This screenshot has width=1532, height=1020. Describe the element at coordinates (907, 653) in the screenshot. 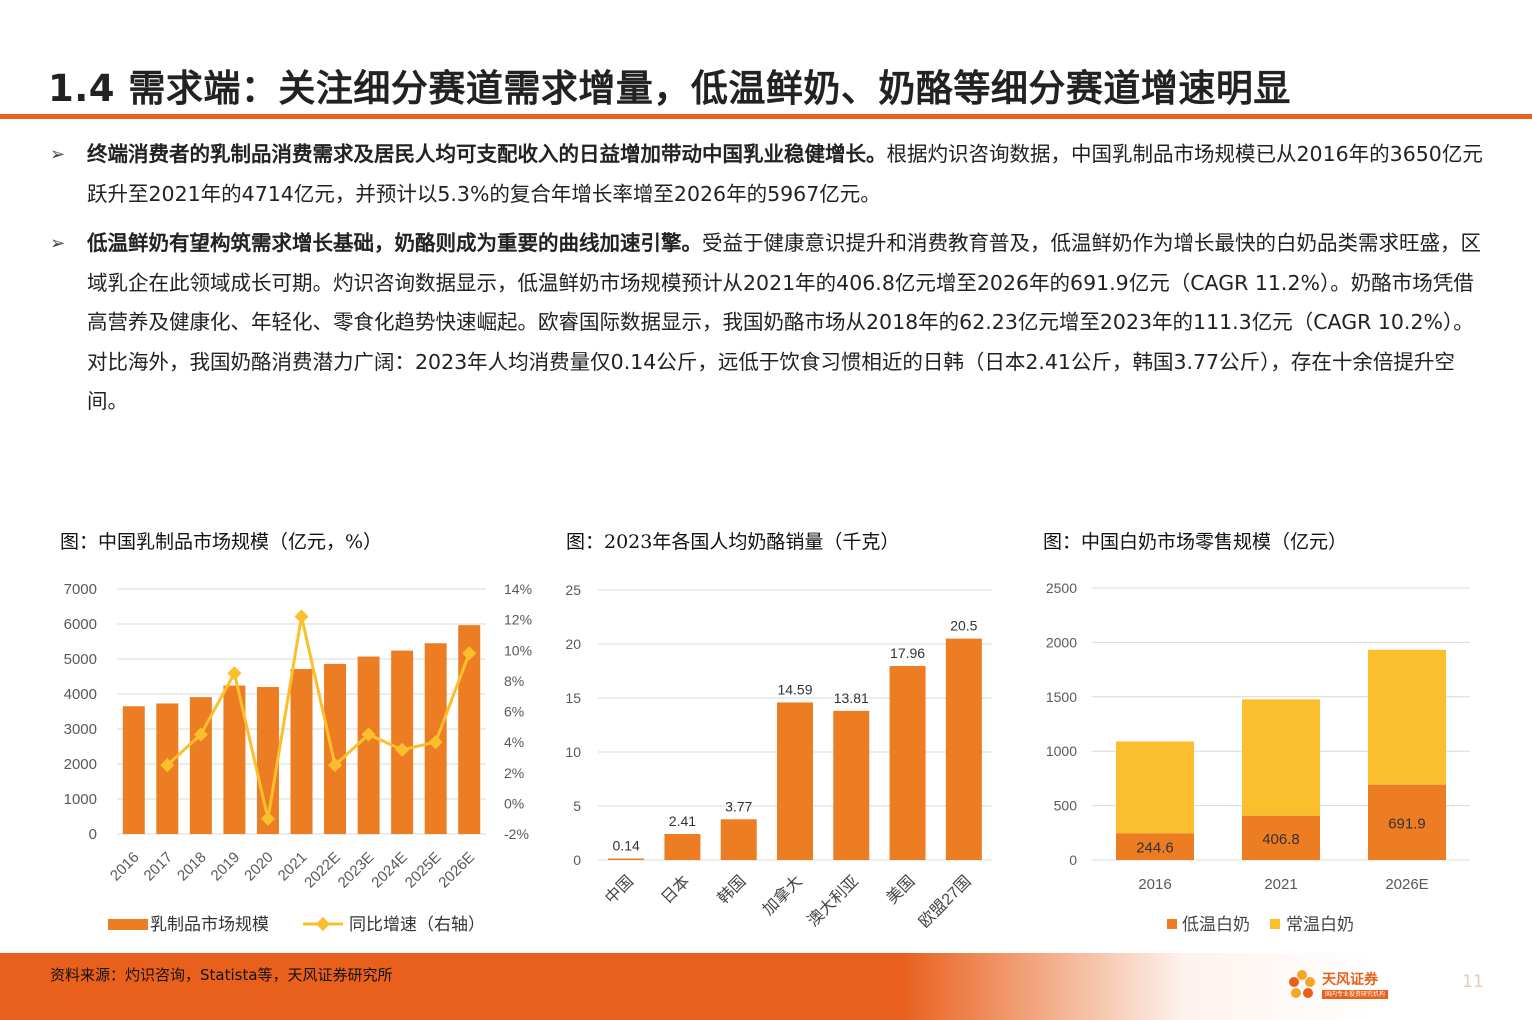

I see `data-label: 17.96` at that location.